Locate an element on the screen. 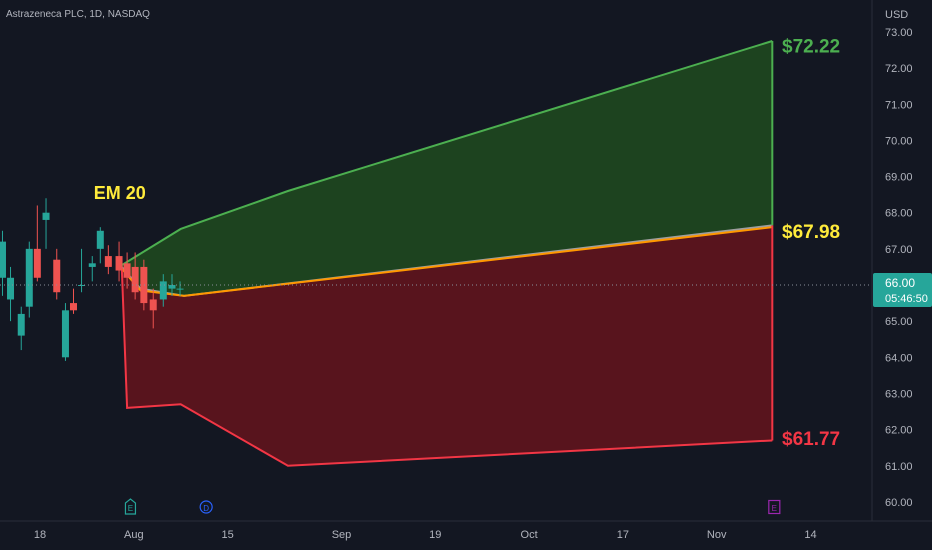  y-tick-label: 69.00 is located at coordinates (899, 178).